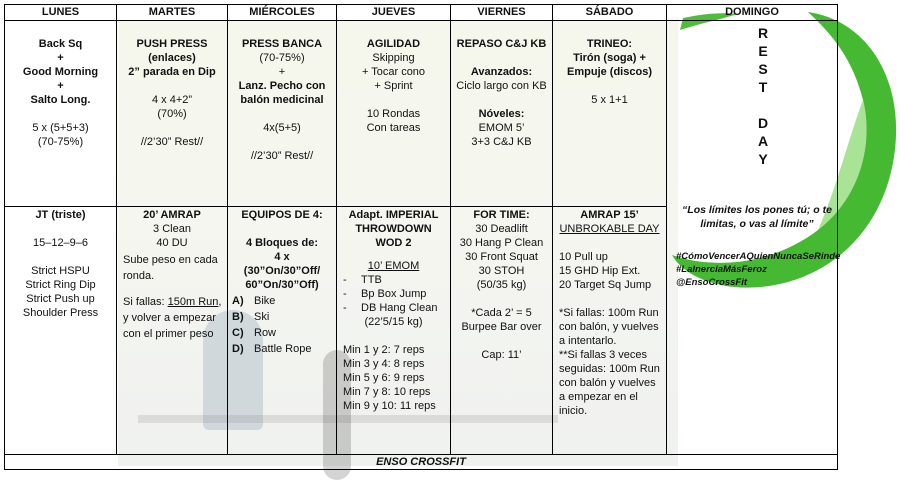  I want to click on text-line: Good Morning, so click(60, 72).